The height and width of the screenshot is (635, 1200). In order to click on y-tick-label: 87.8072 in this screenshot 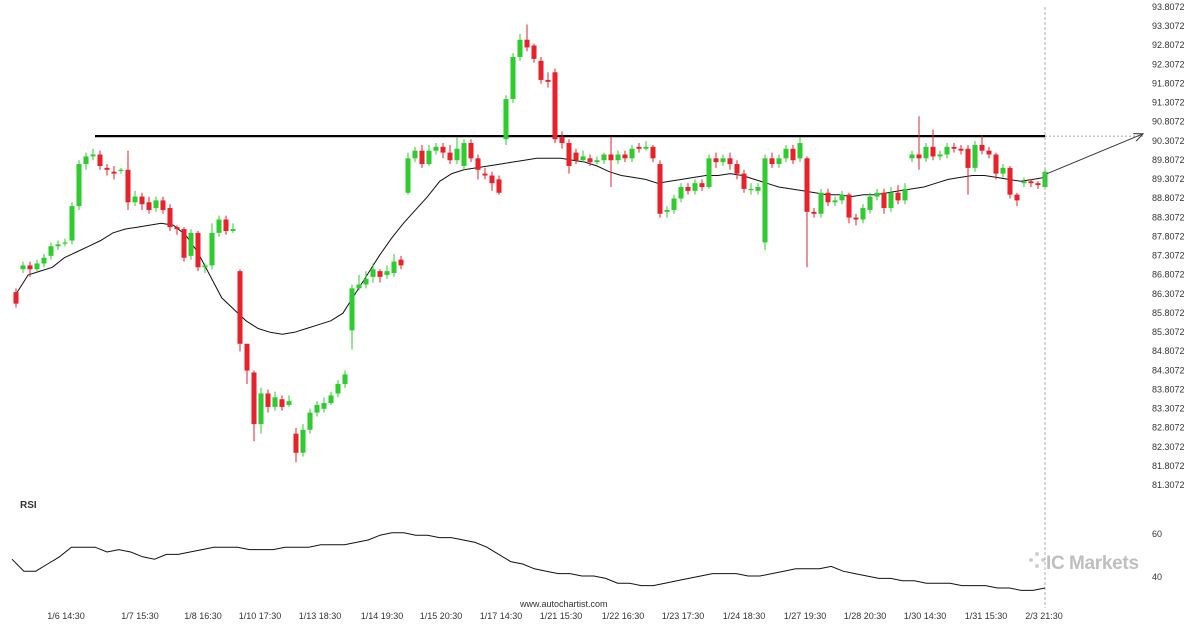, I will do `click(1168, 236)`.